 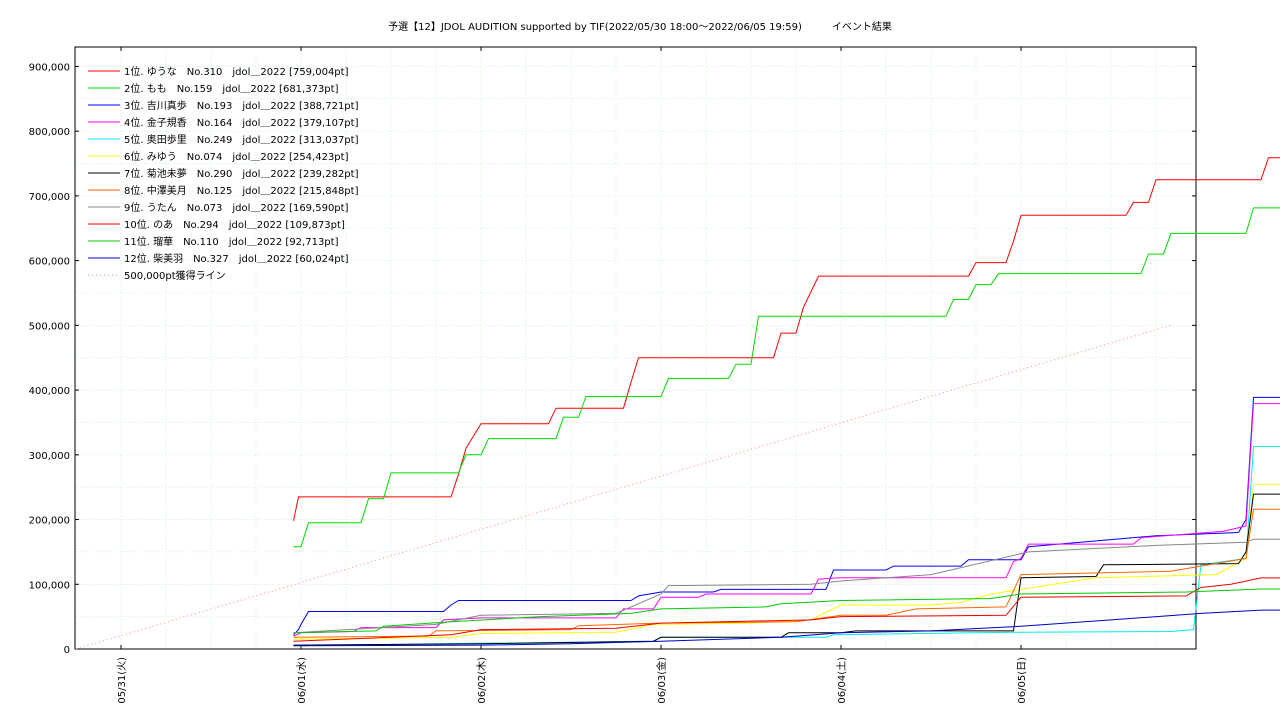 I want to click on legend-label-5: 5位. 奥田歩里 No.249 jdol＿2022 [313,037pt], so click(x=241, y=139).